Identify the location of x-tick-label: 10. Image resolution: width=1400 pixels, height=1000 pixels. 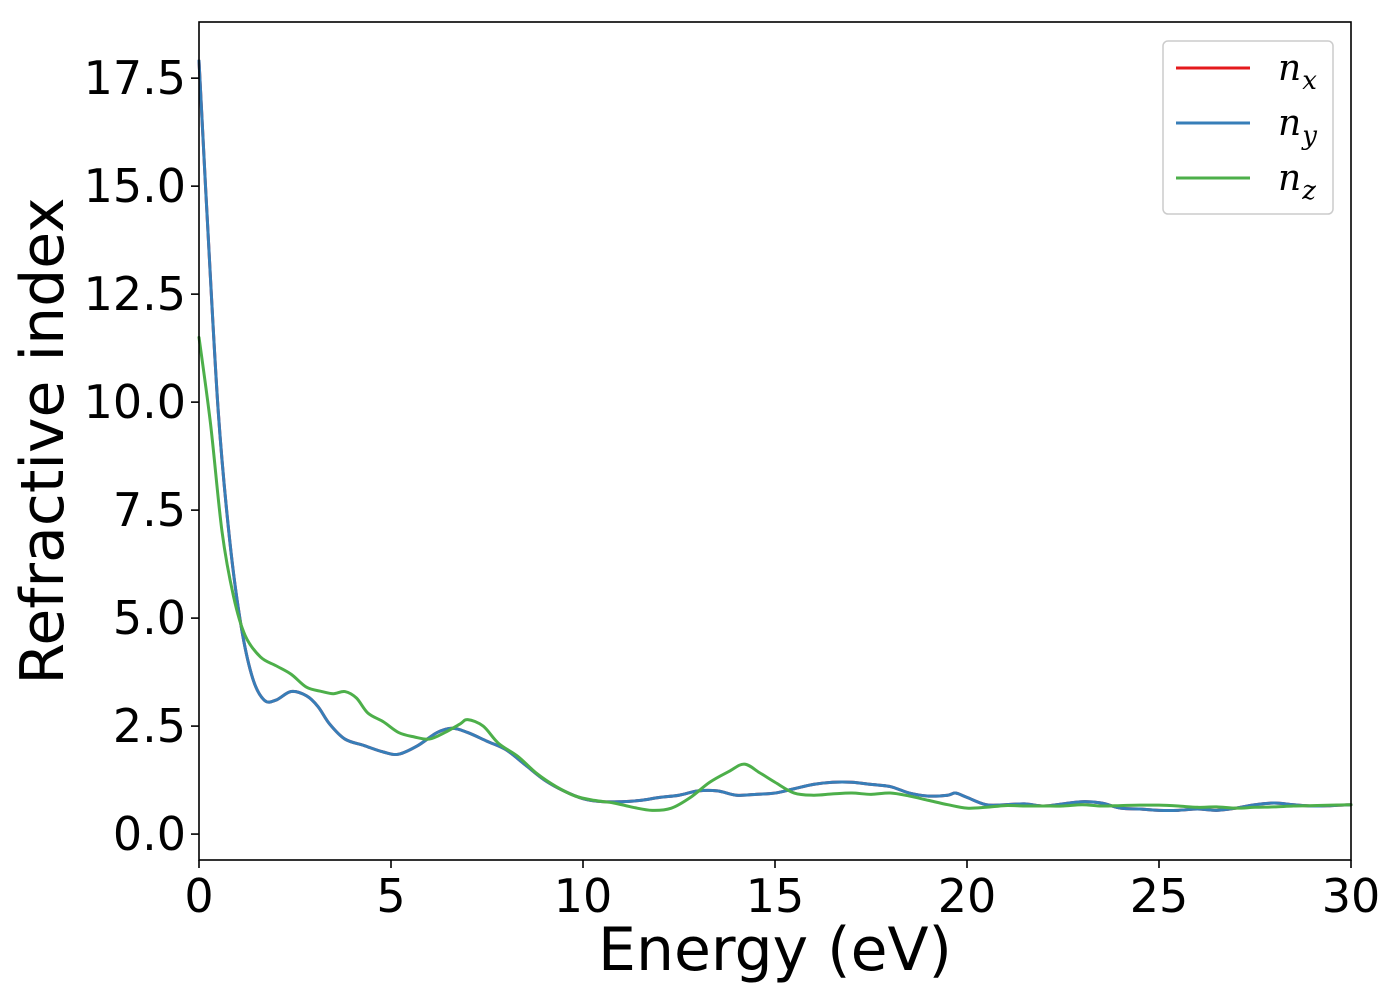
(583, 896).